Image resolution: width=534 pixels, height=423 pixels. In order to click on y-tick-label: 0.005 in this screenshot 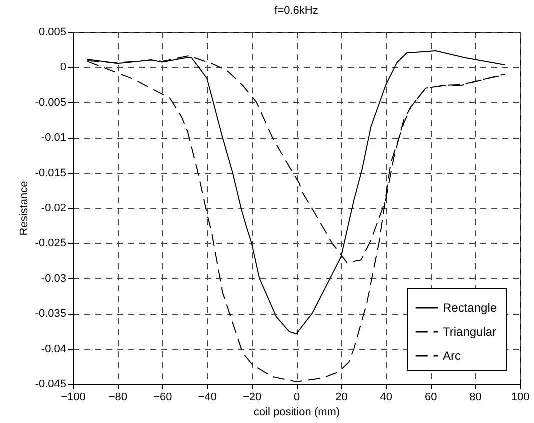, I will do `click(52, 32)`.